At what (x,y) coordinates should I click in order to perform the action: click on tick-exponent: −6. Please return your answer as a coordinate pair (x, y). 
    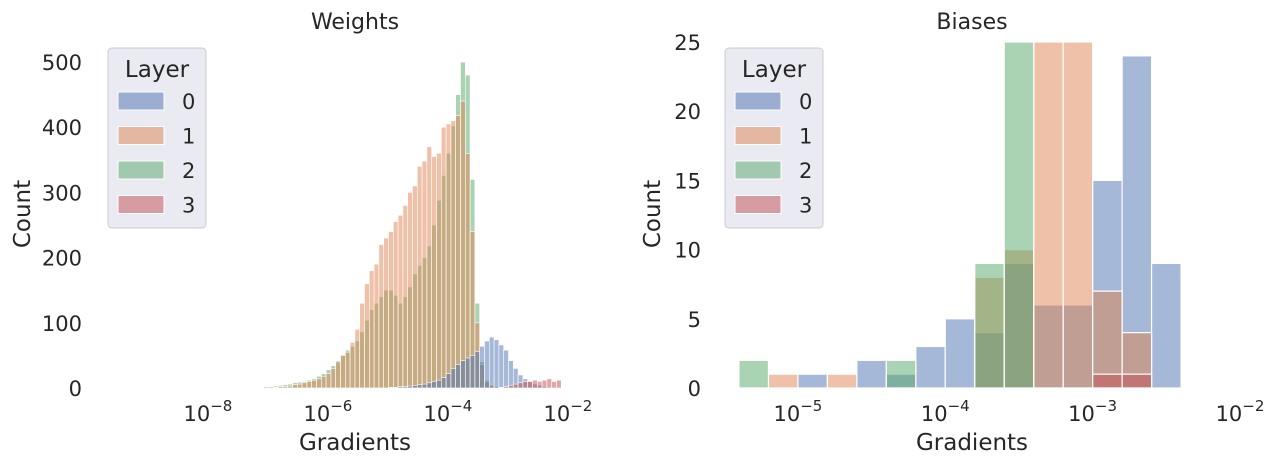
    Looking at the image, I should click on (341, 406).